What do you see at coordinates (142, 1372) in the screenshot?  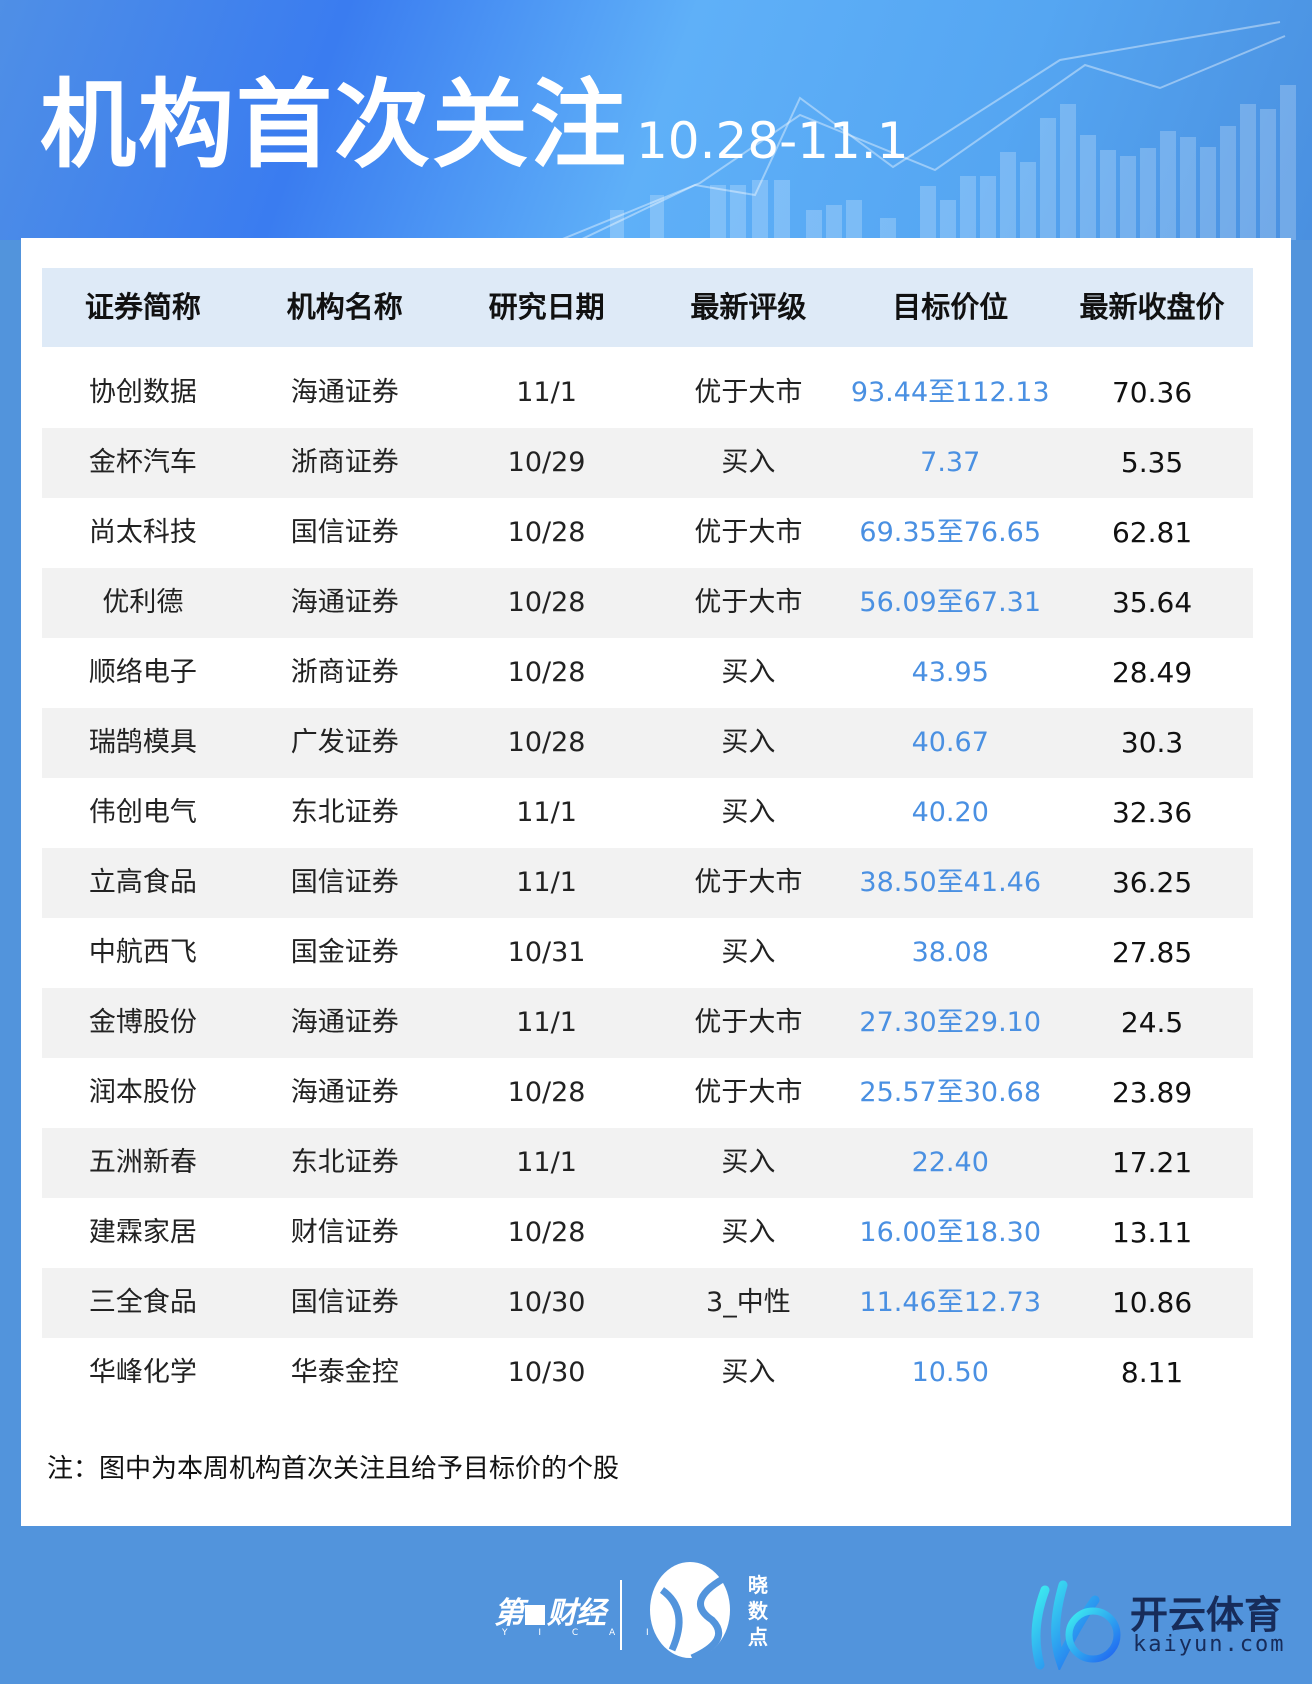 I see `stock-name: 华峰化学` at bounding box center [142, 1372].